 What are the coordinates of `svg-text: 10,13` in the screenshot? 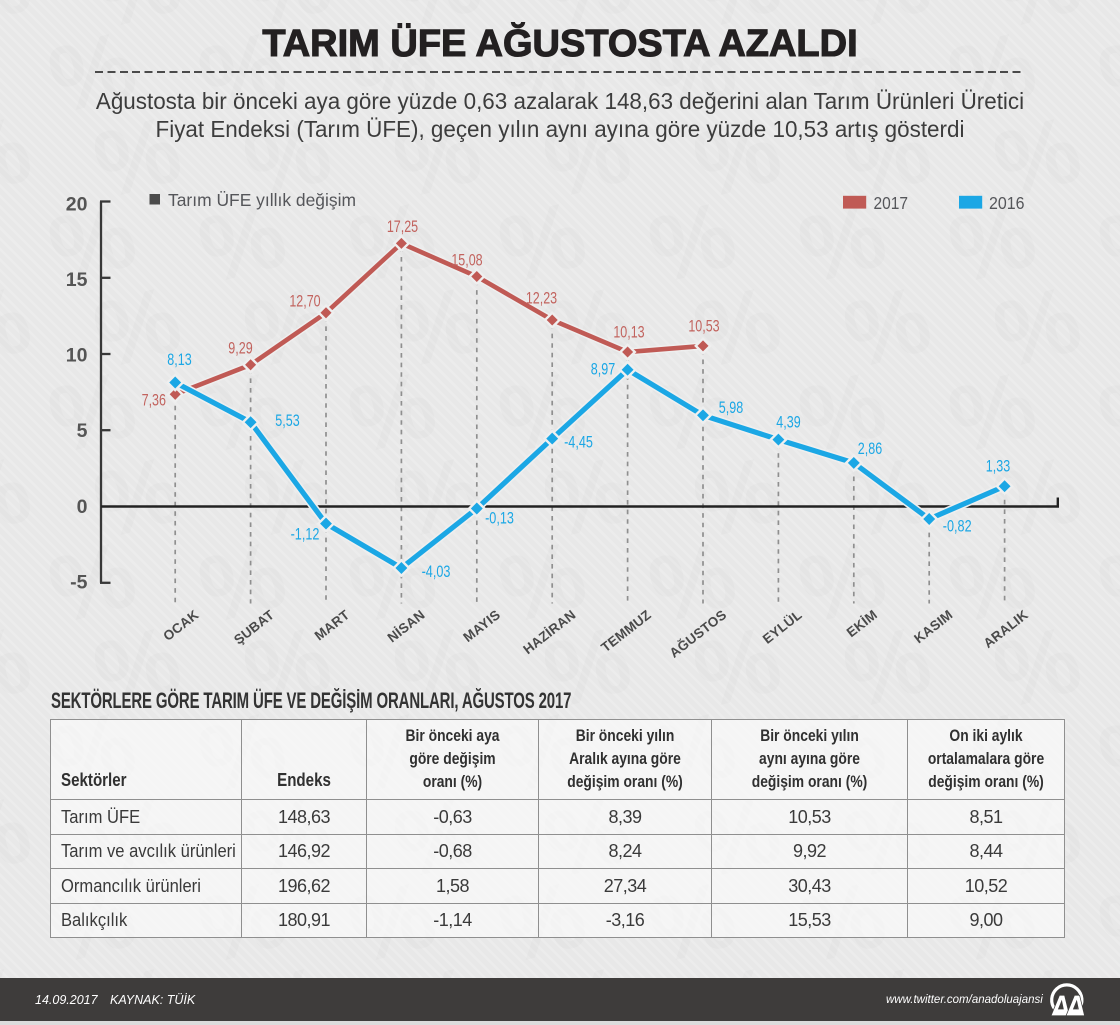 It's located at (628, 333).